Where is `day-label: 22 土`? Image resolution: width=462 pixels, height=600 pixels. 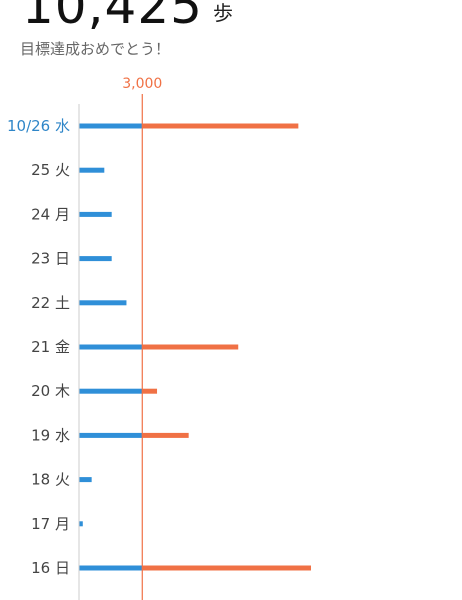 day-label: 22 土 is located at coordinates (50, 303).